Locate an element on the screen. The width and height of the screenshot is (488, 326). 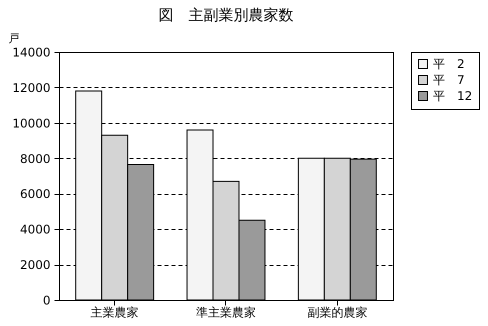
y-tick-label: 6000 is located at coordinates (35, 194).